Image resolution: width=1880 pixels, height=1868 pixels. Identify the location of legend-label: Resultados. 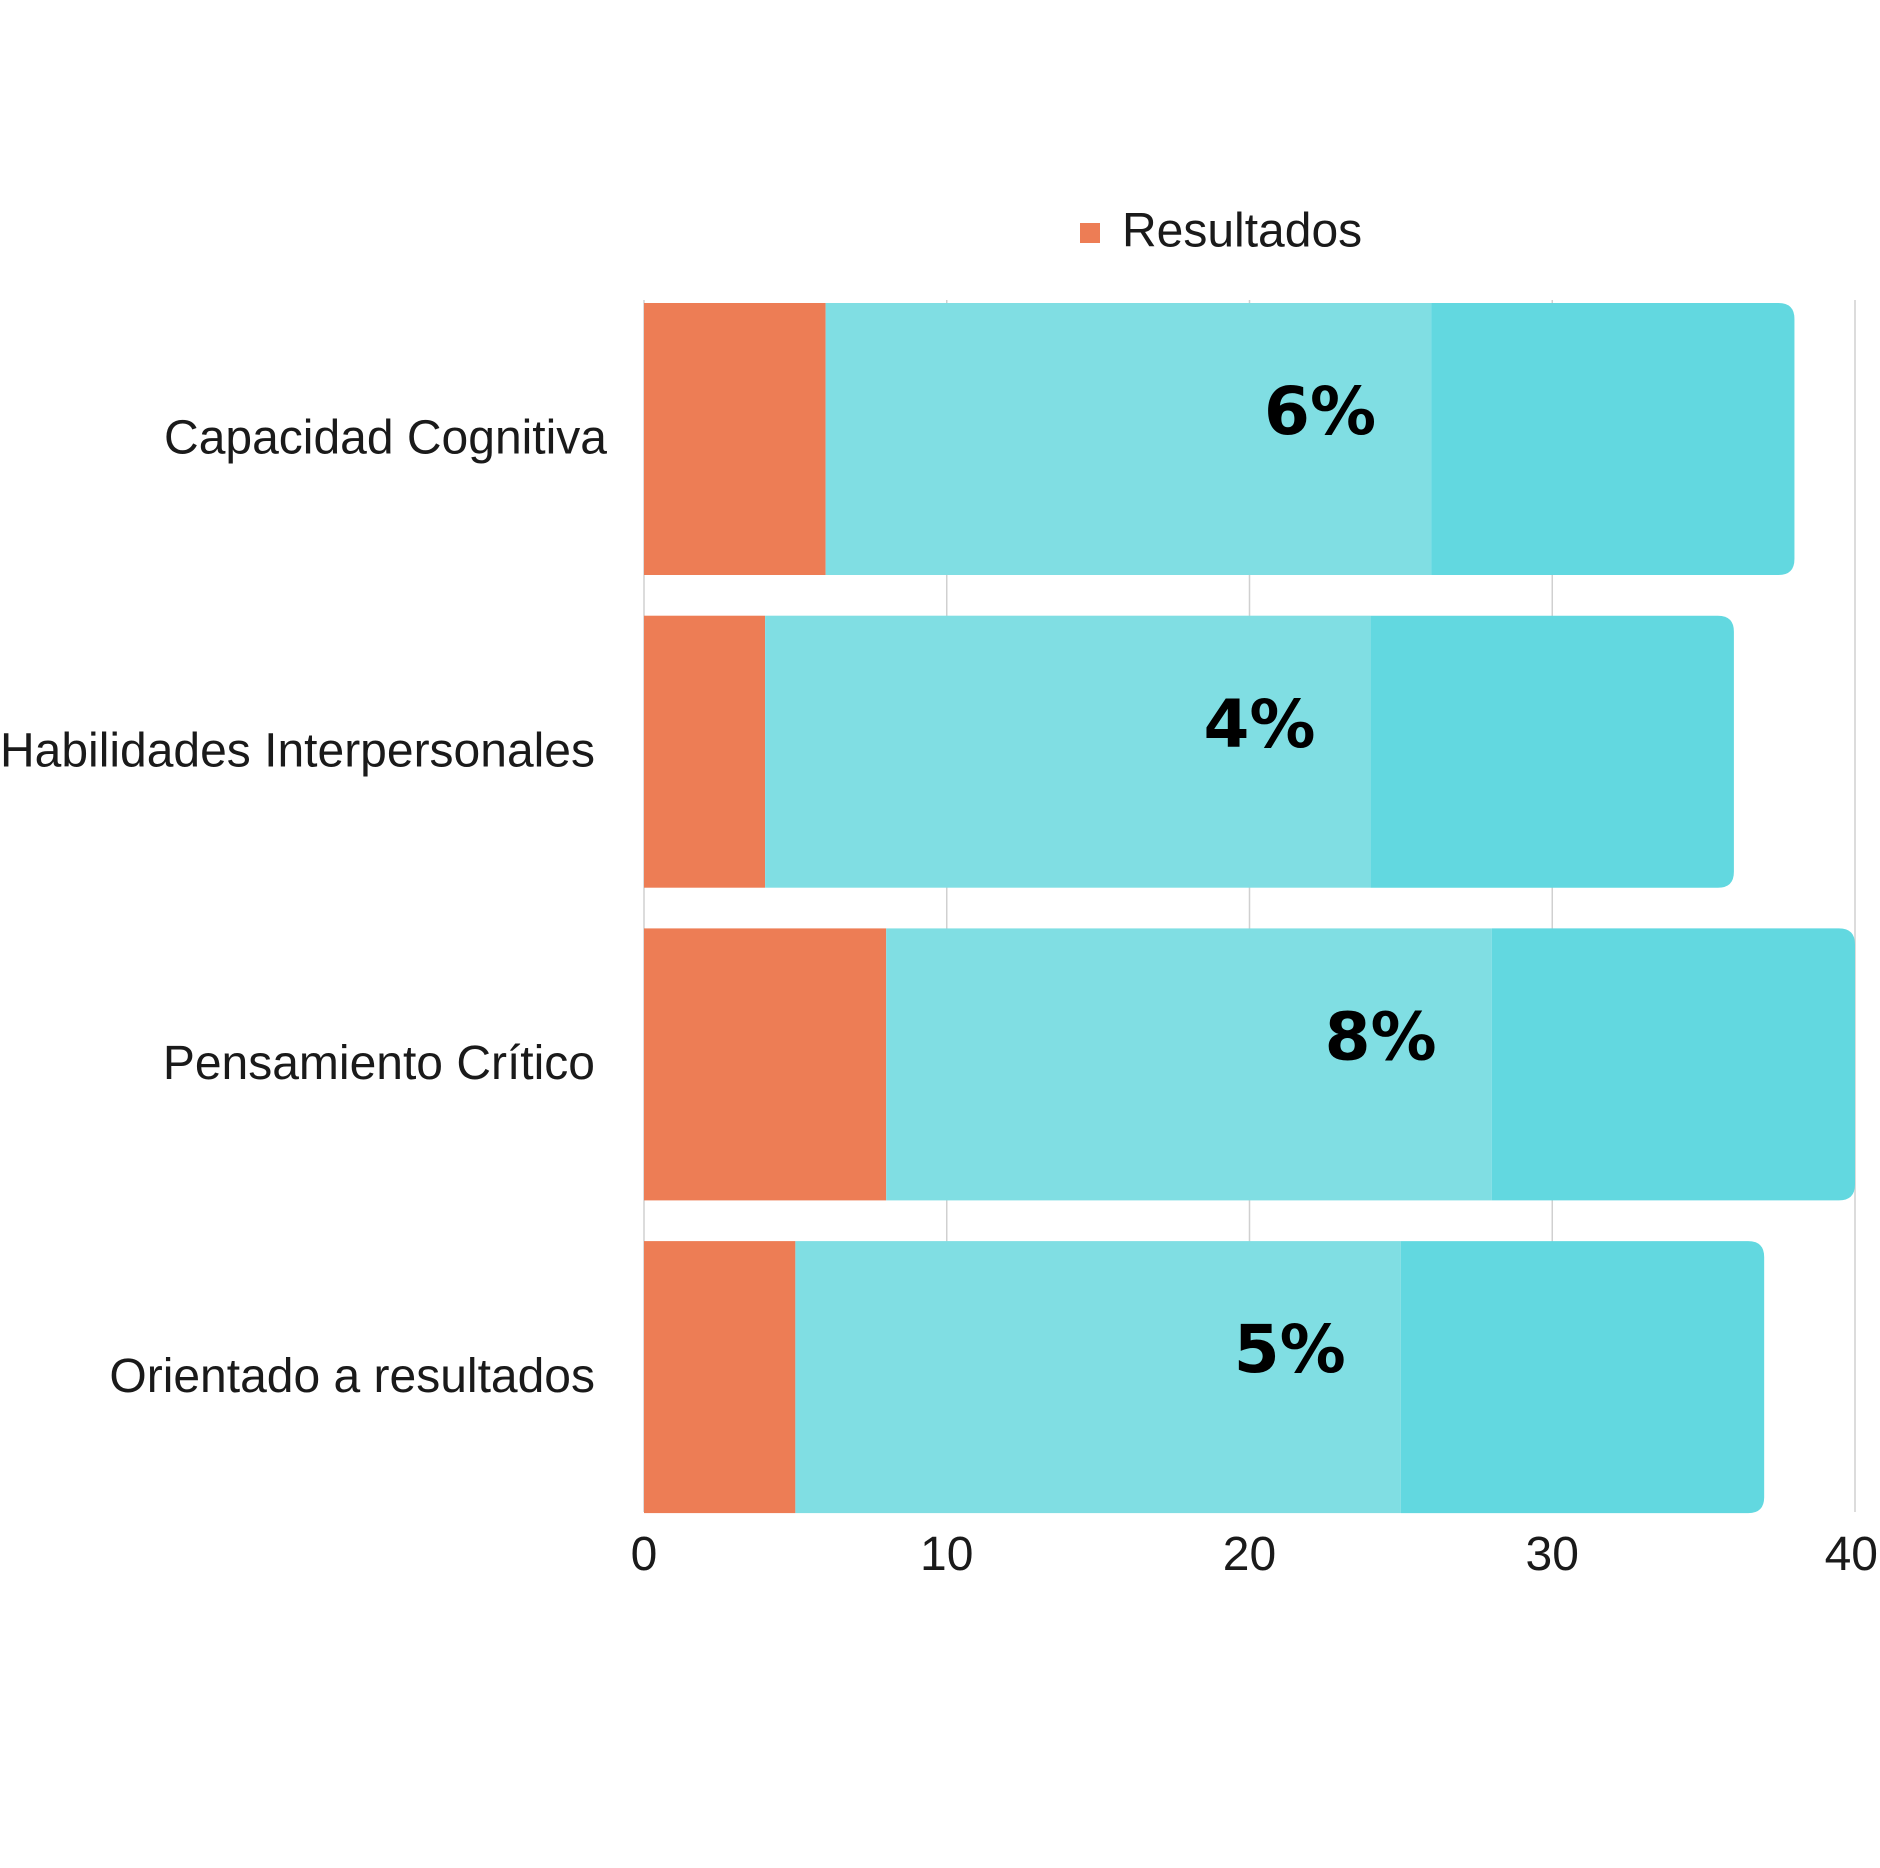
(1242, 231).